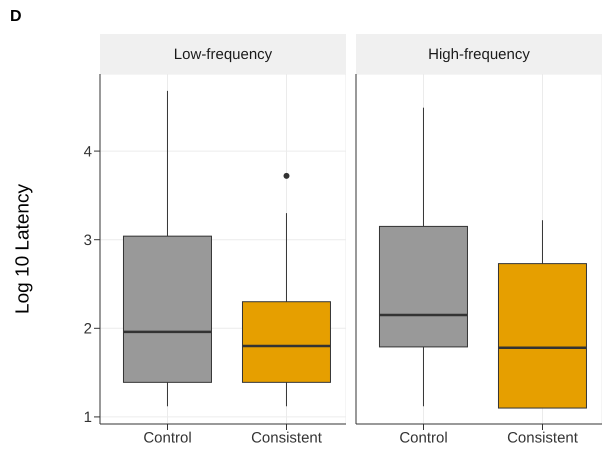 This screenshot has width=607, height=461. I want to click on y-tick-label: 3, so click(88, 241).